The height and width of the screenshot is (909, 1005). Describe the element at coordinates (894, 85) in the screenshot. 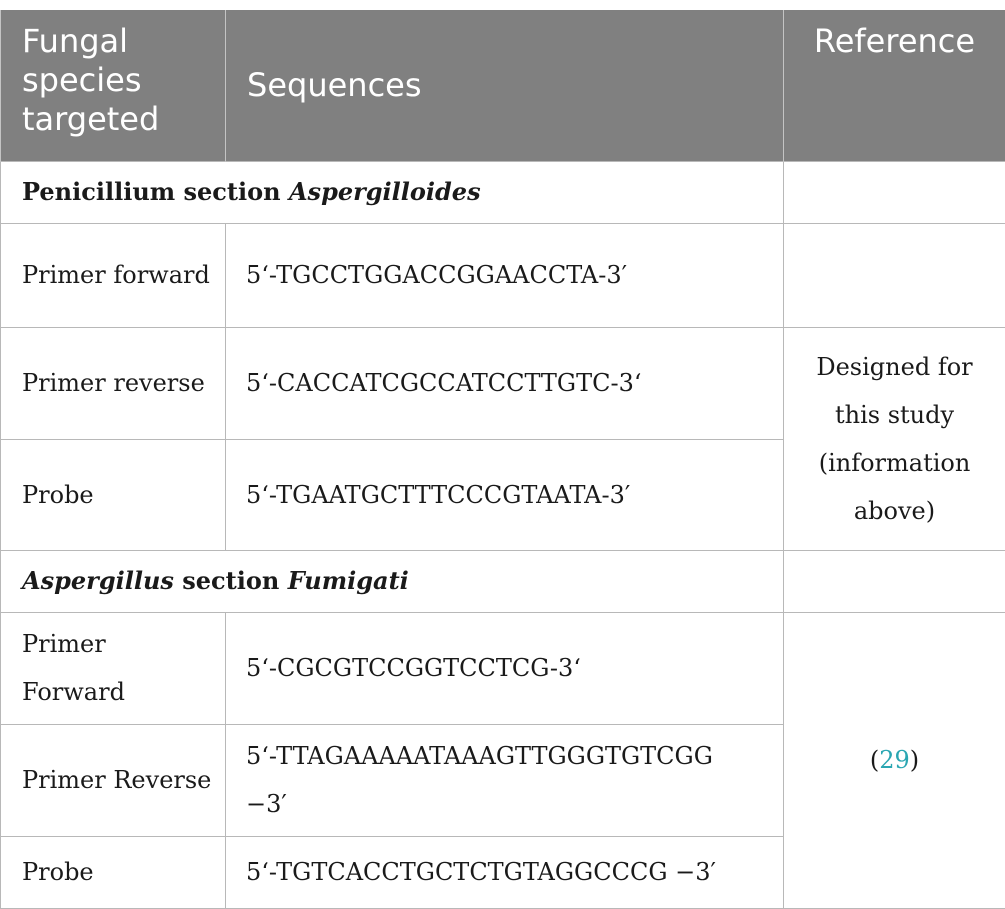

I see `header-reference: Reference` at that location.